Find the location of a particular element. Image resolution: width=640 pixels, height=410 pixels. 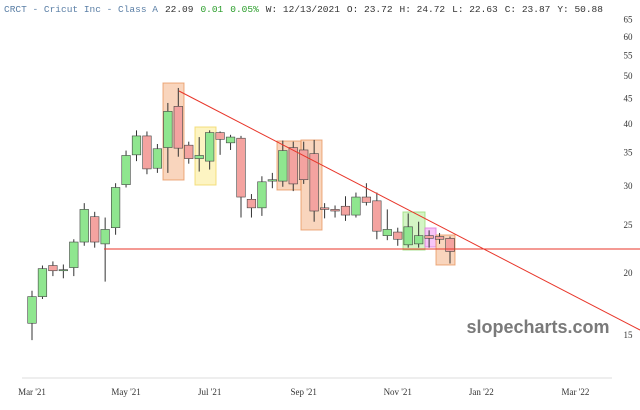

y-tick-label: 15 is located at coordinates (629, 335).